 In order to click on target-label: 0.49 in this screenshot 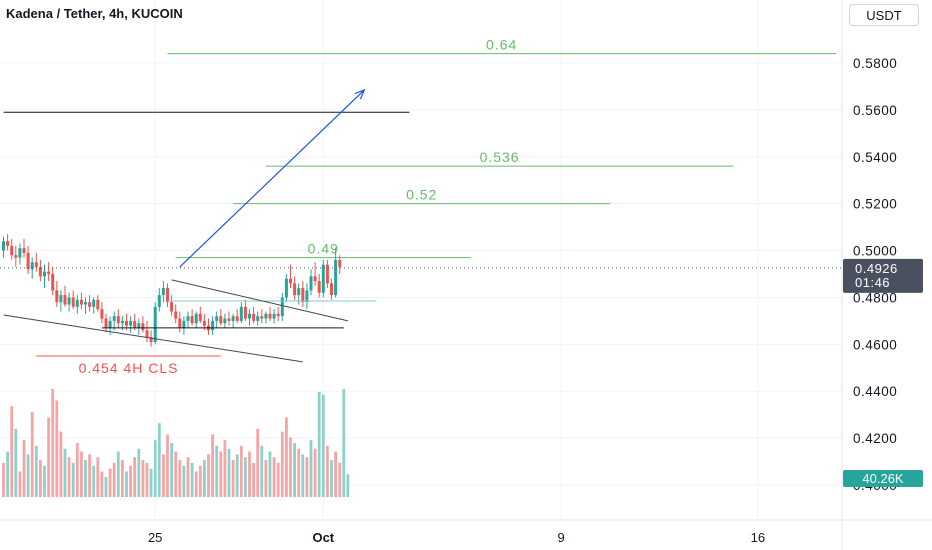, I will do `click(323, 249)`.